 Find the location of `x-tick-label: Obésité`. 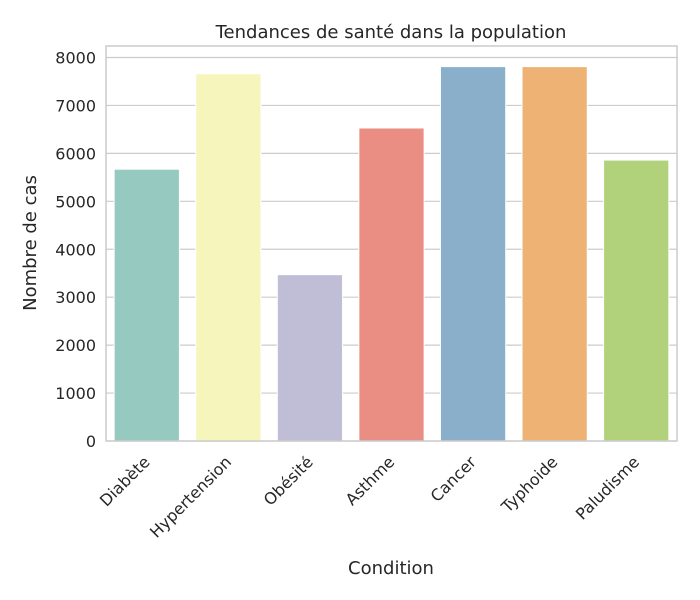

x-tick-label: Obésité is located at coordinates (288, 480).